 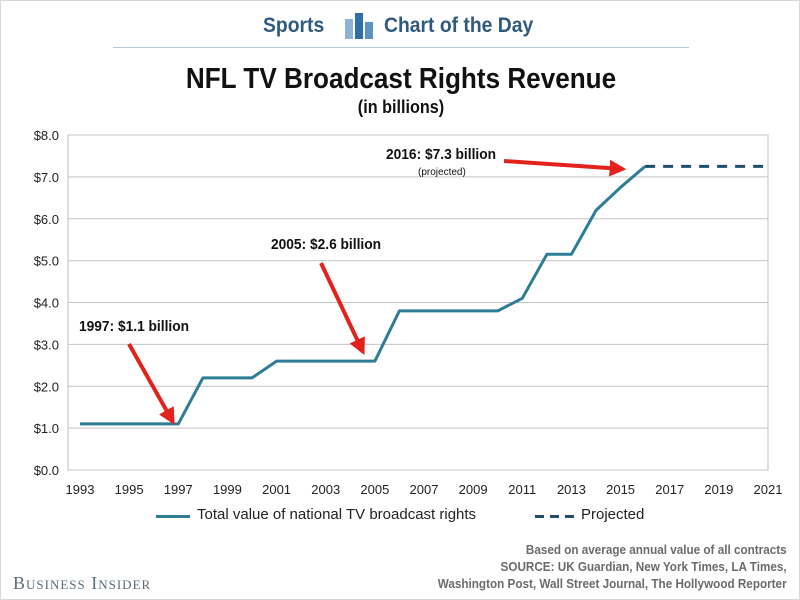 I want to click on x-tick-label: 1993, so click(x=80, y=489).